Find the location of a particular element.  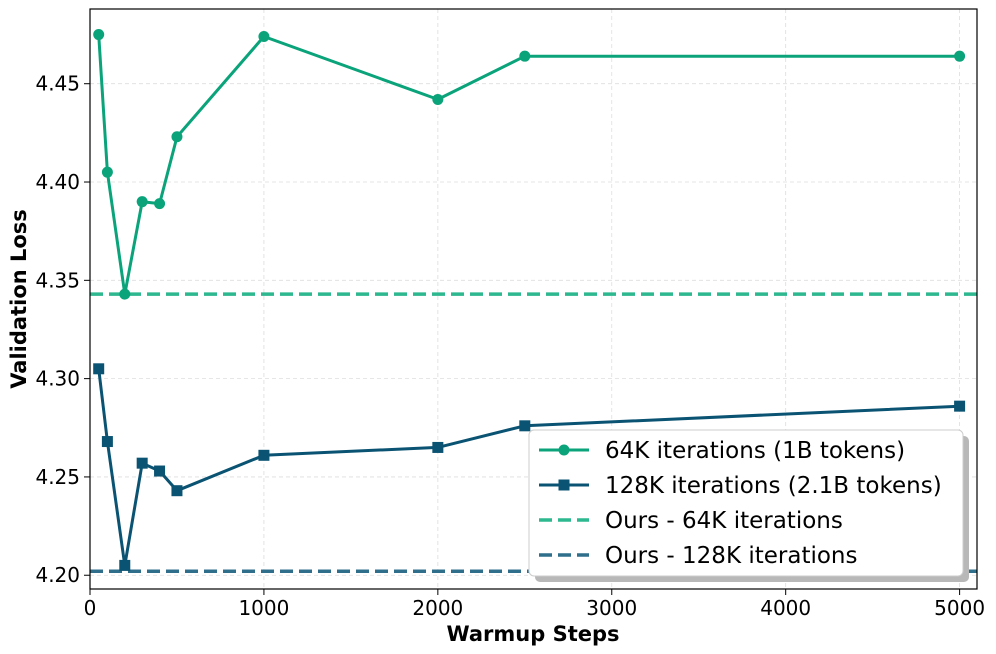

legend-item: 128K iterations (2.1B tokens) is located at coordinates (740, 486).